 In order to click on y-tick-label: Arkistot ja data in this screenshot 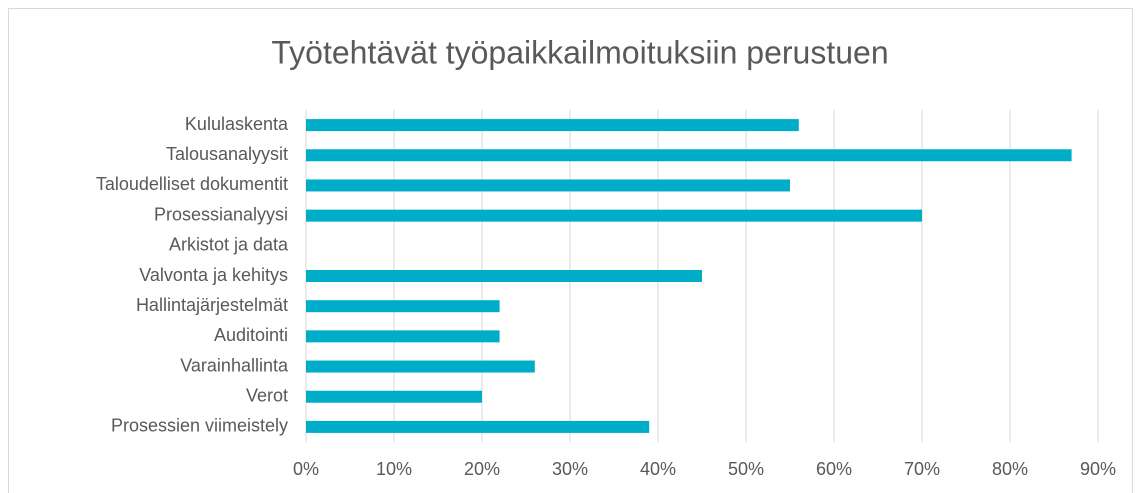, I will do `click(229, 245)`.